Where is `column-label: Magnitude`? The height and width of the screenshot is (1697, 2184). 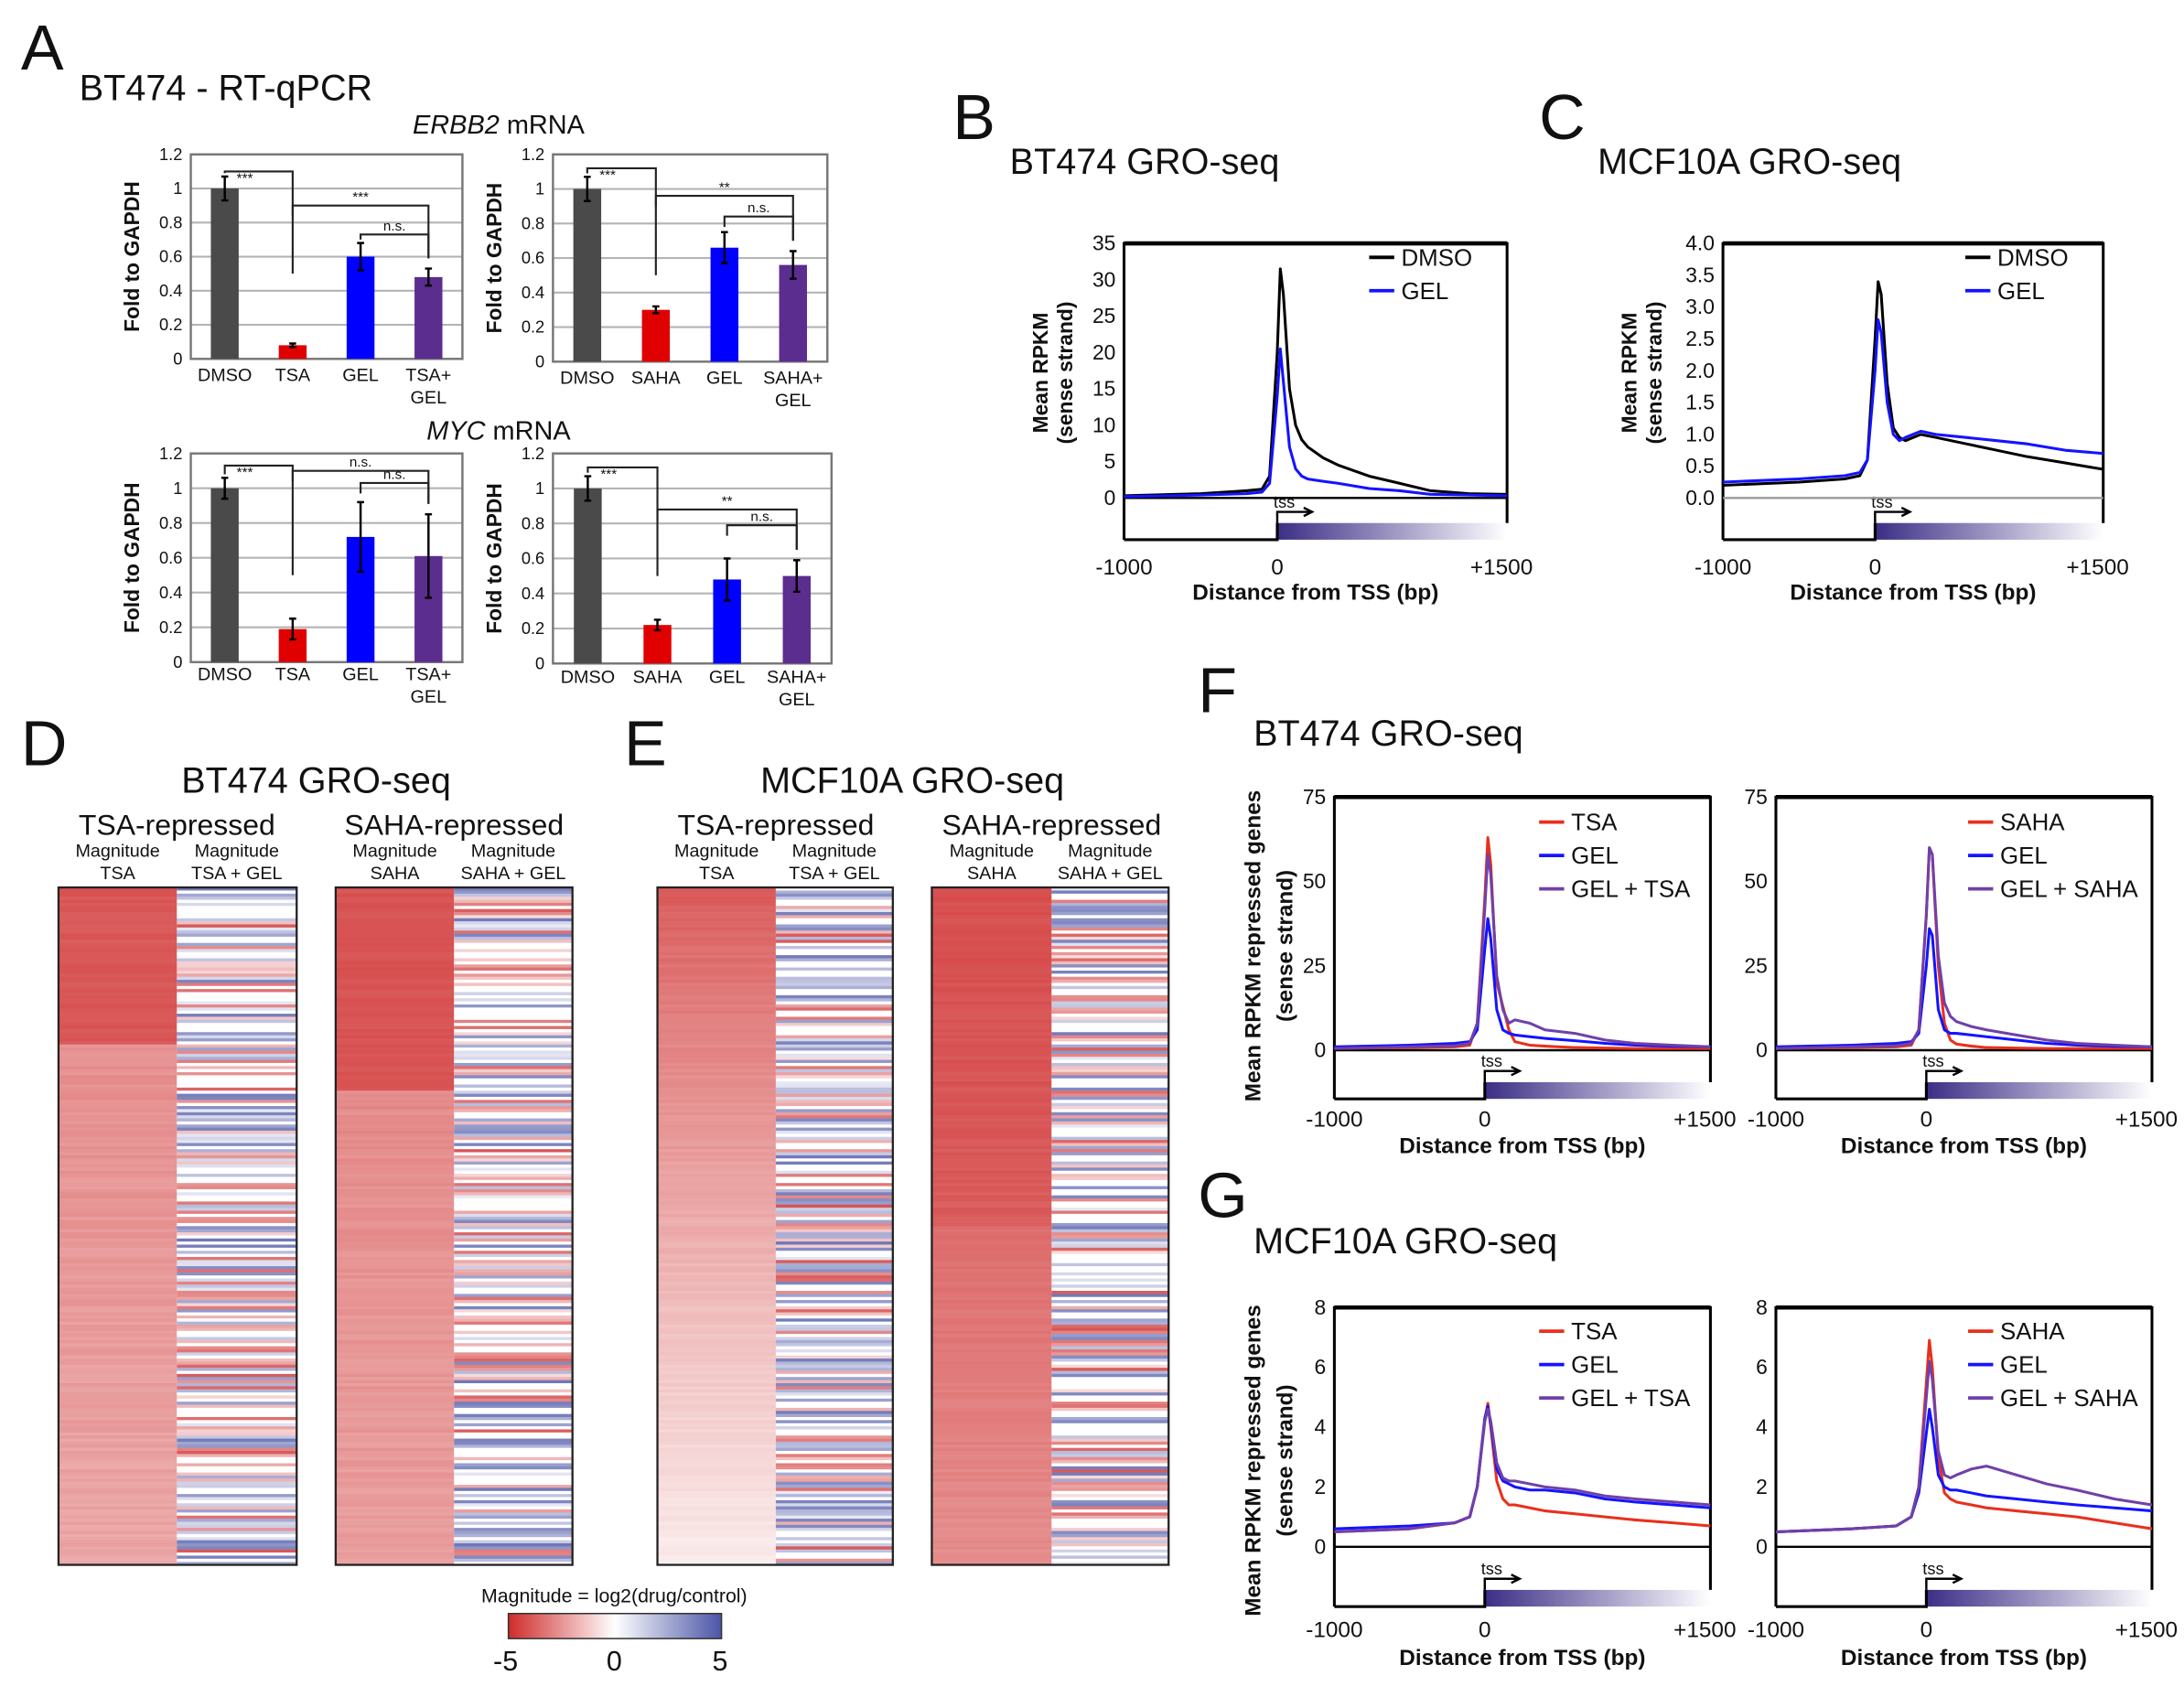 column-label: Magnitude is located at coordinates (716, 852).